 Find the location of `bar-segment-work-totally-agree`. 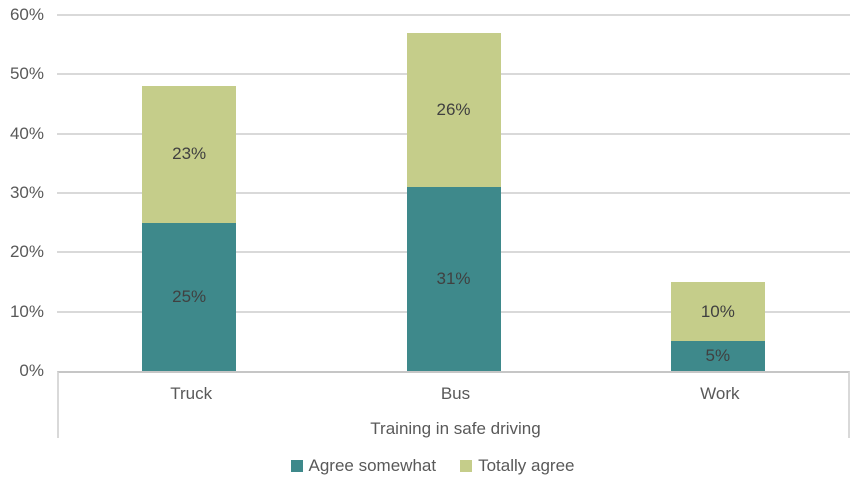

bar-segment-work-totally-agree is located at coordinates (717, 312).